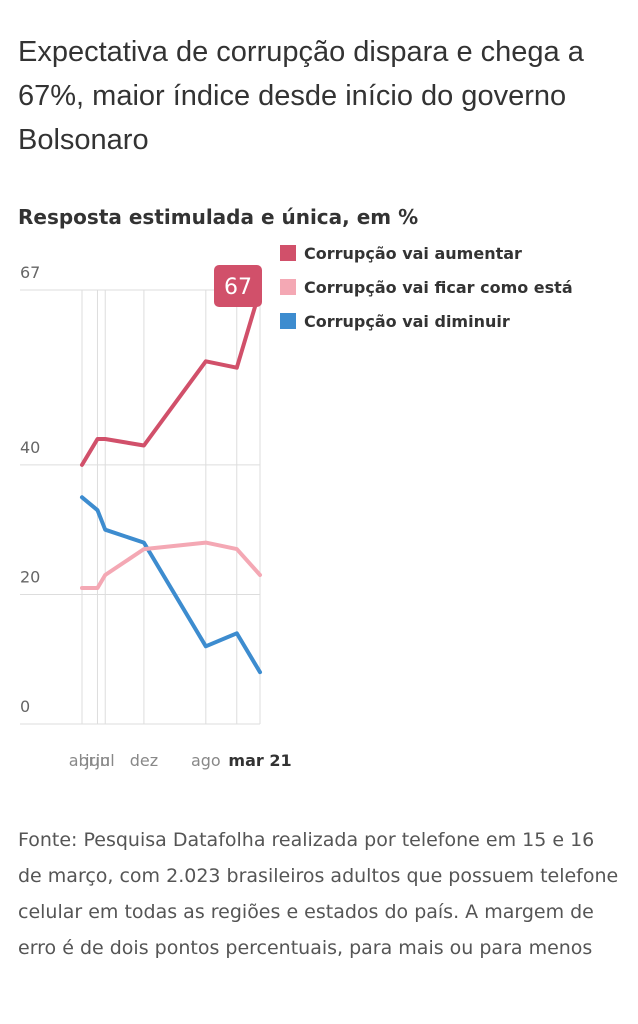 This screenshot has width=638, height=1024. Describe the element at coordinates (206, 760) in the screenshot. I see `x-tick-label: ago` at that location.